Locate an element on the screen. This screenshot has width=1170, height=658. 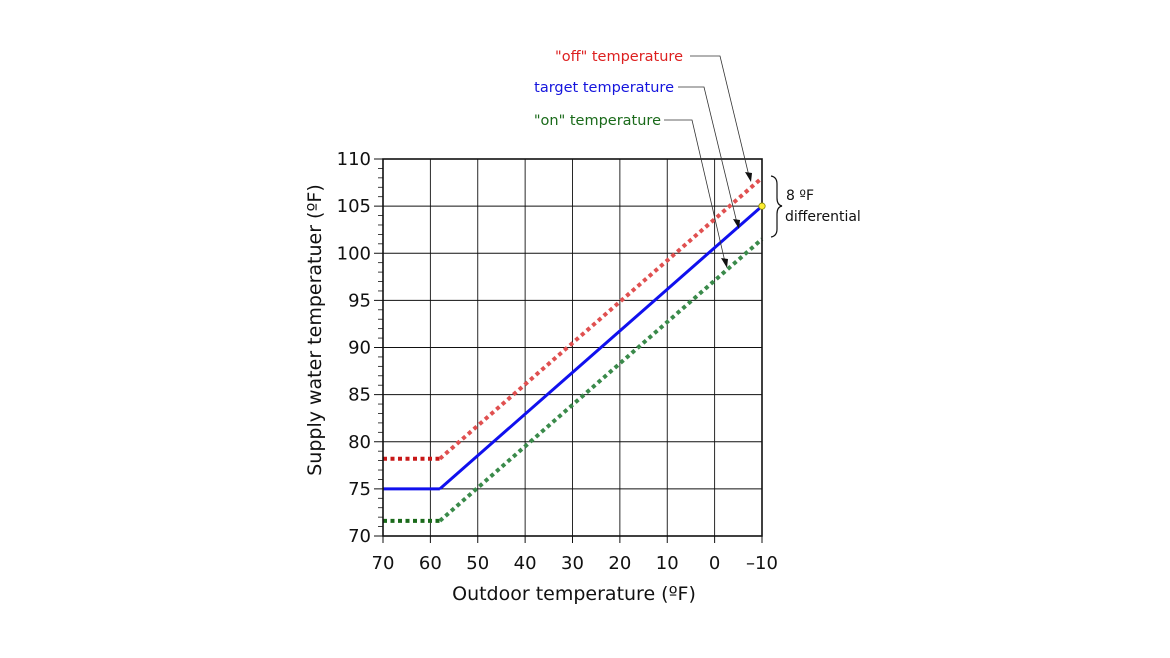
differential-brace is located at coordinates (776, 206).